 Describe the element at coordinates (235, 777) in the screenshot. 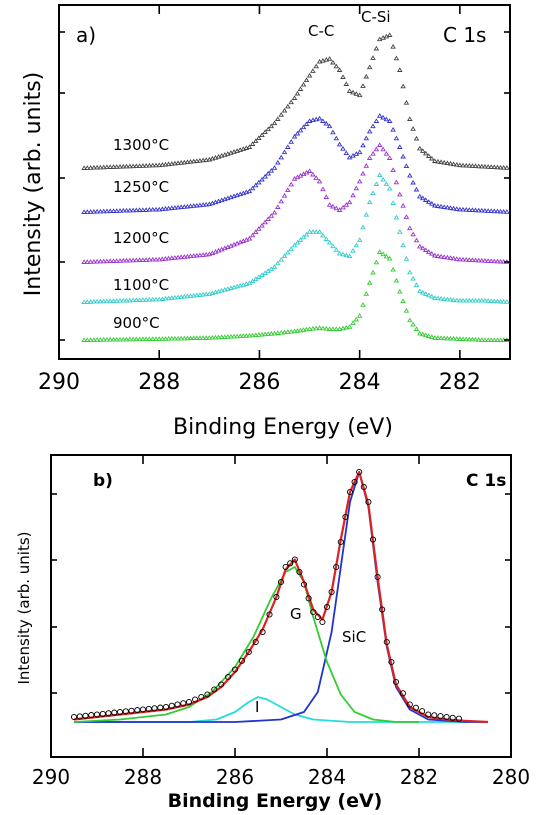

I see `panel-b-x-tick-label: 286` at that location.